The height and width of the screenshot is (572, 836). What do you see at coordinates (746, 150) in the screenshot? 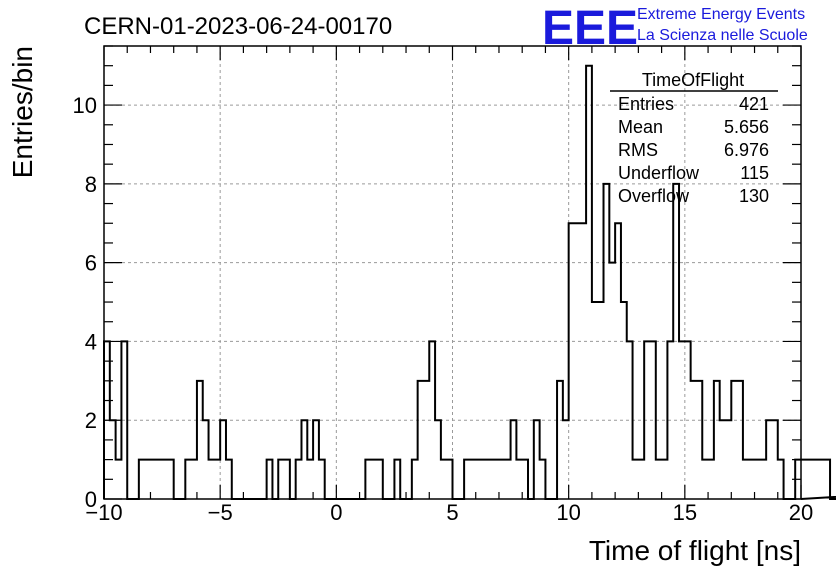
I see `stats-value: 6.976` at bounding box center [746, 150].